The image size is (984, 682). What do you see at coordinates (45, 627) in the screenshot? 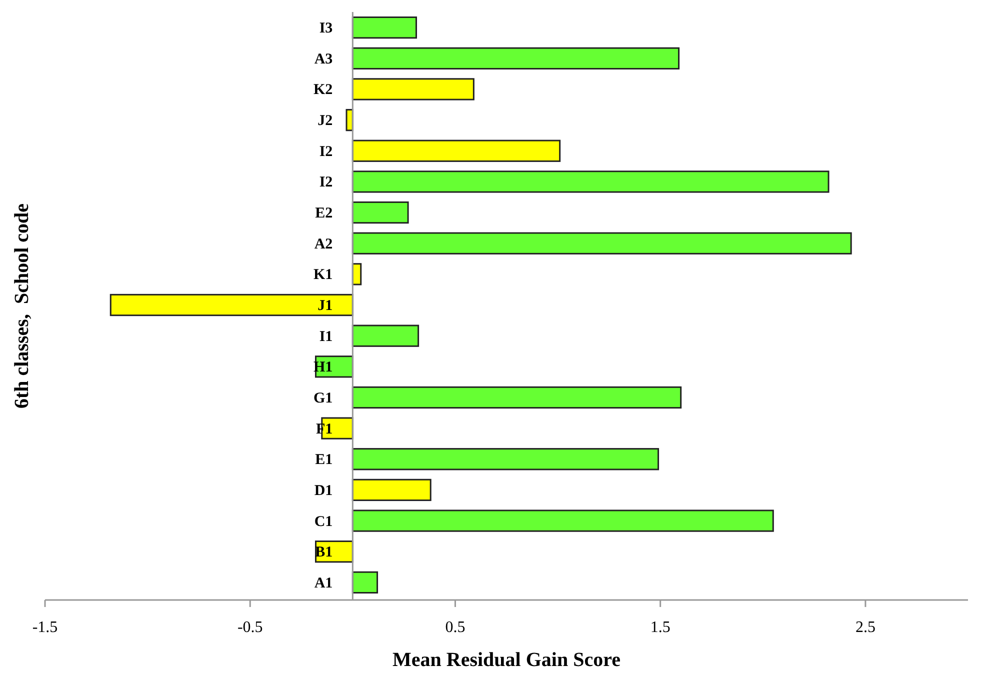
I see `x-tick-label: -1.5` at bounding box center [45, 627].